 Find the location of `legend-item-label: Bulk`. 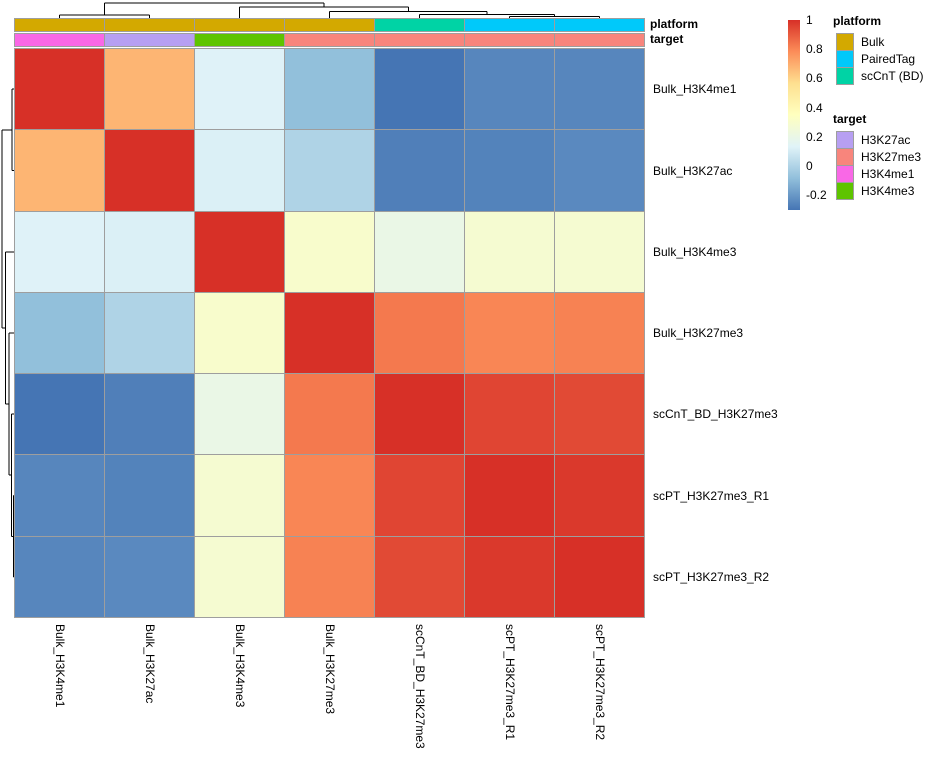

legend-item-label: Bulk is located at coordinates (873, 42).